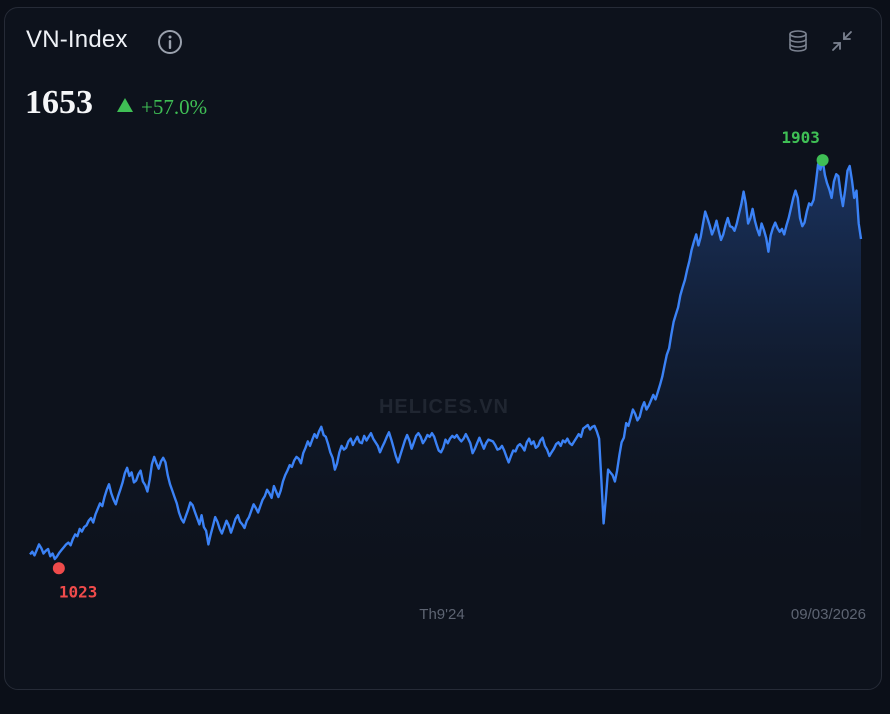  I want to click on widget-title: VN-Index, so click(77, 39).